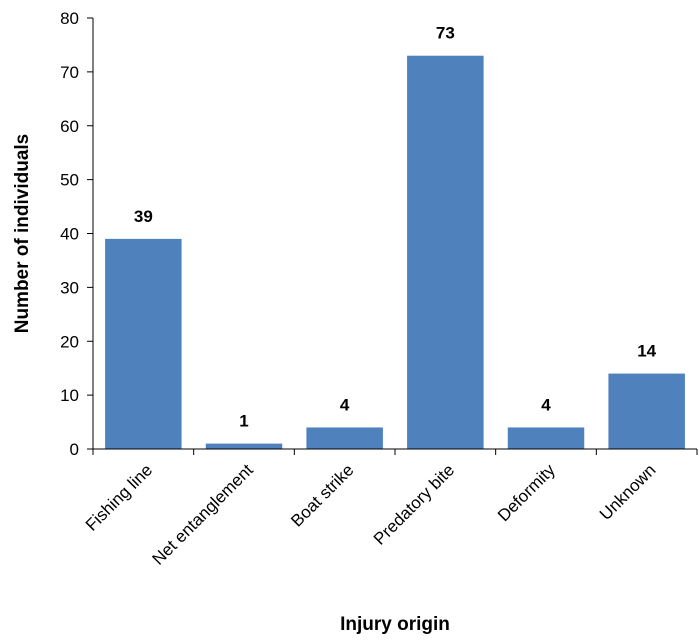  I want to click on y-tick-label: 30, so click(69, 287).